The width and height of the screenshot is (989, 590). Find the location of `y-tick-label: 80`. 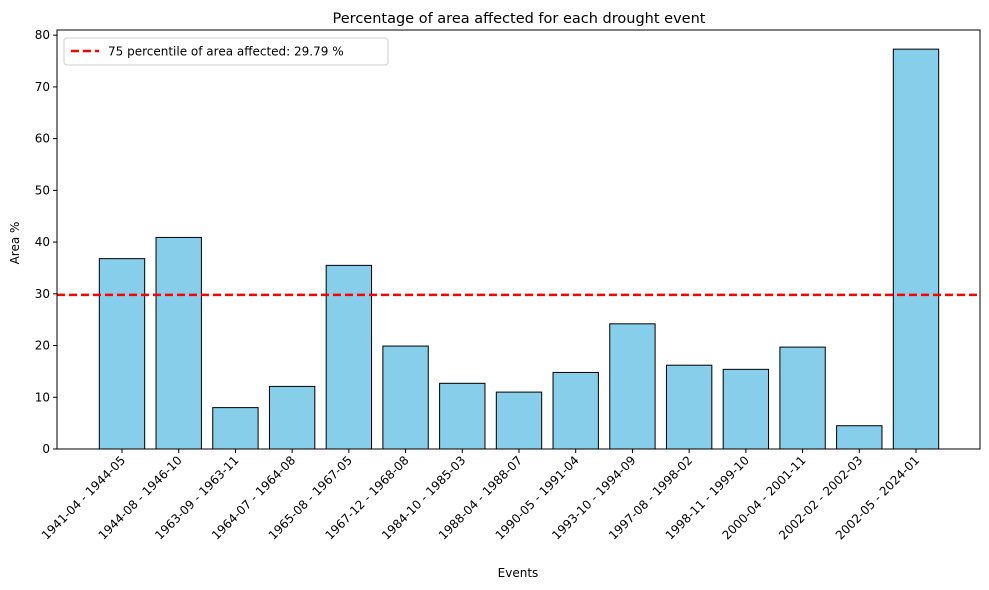

y-tick-label: 80 is located at coordinates (42, 35).